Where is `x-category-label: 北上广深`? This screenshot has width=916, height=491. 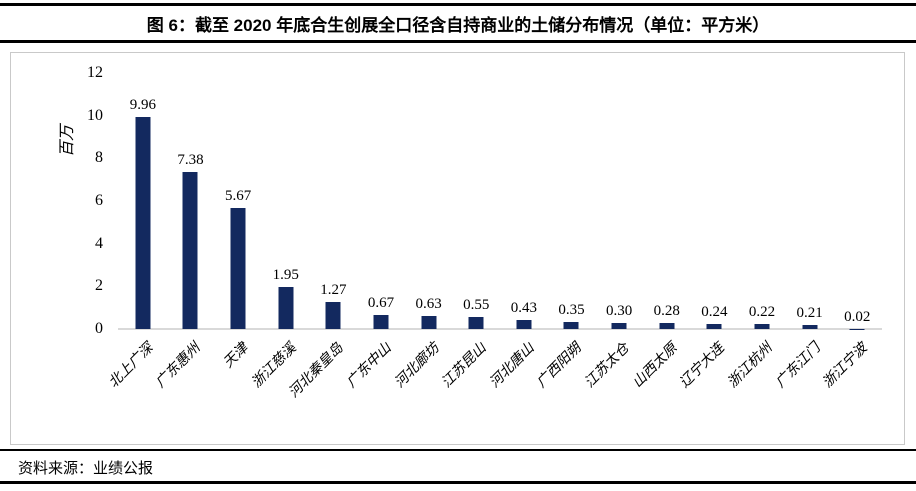
x-category-label: 北上广深 is located at coordinates (131, 366).